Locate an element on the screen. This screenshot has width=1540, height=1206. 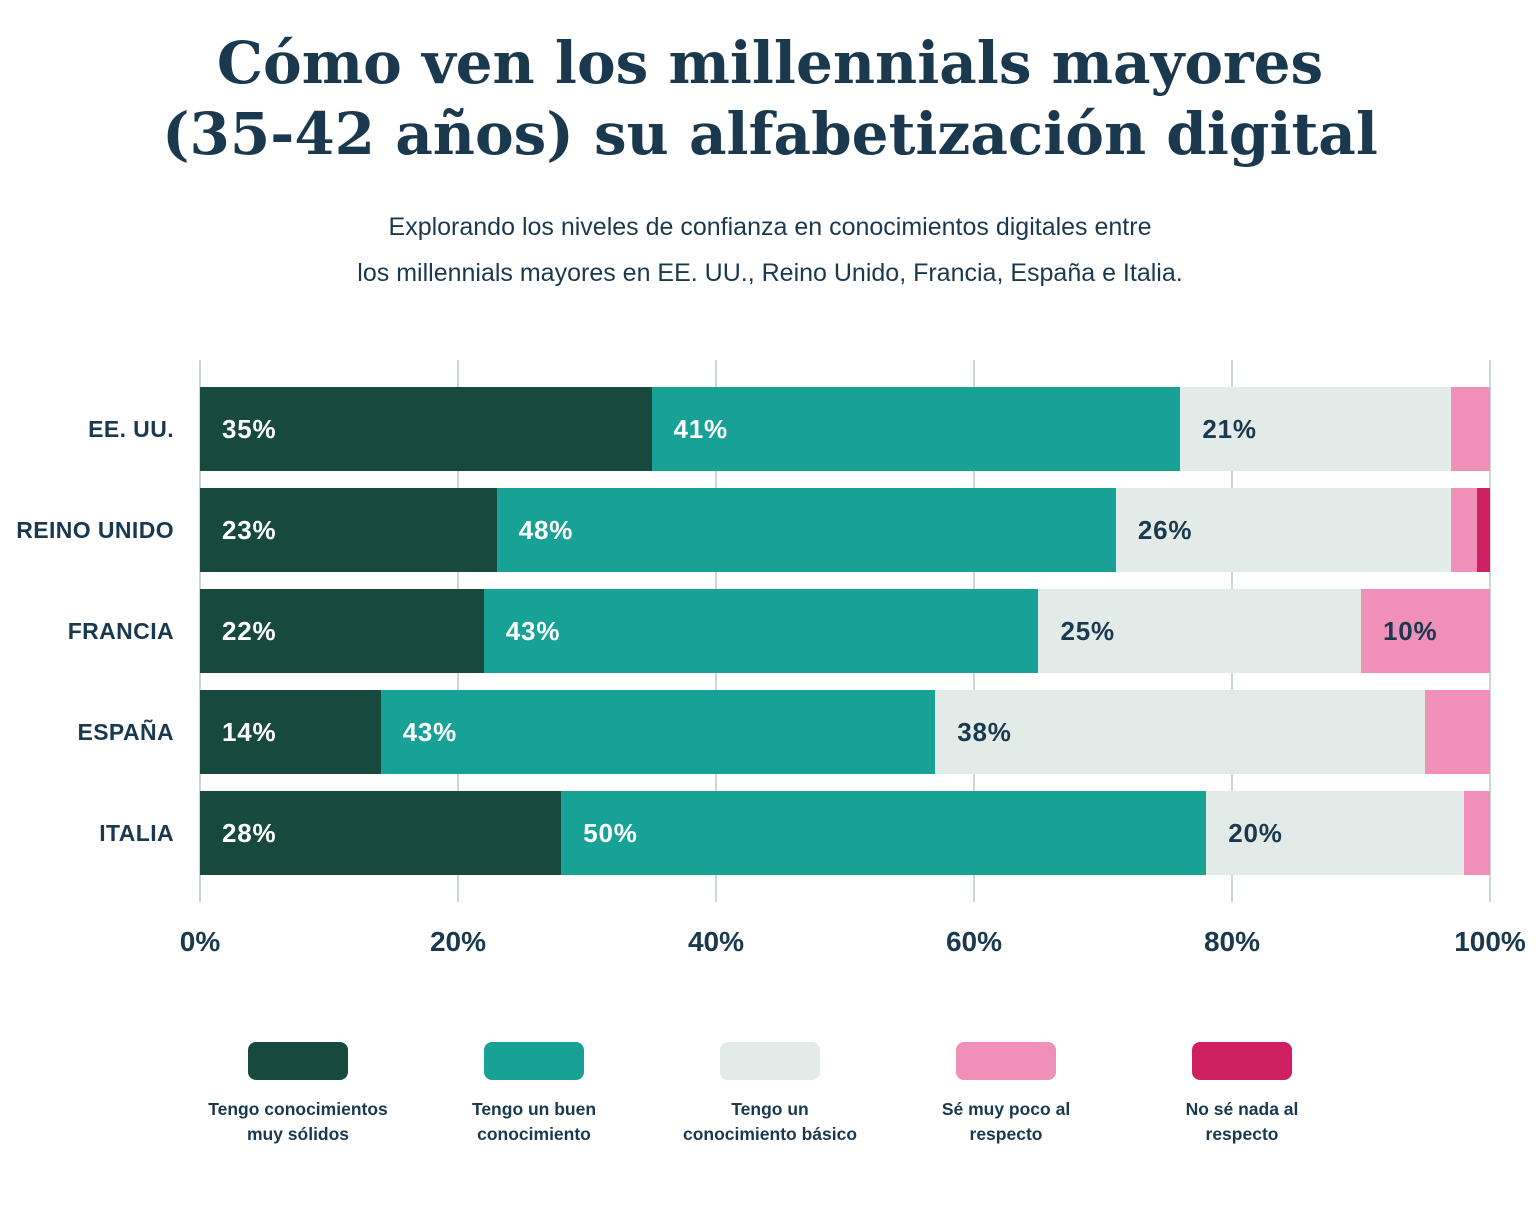
x-tick-80: 80% is located at coordinates (1232, 941).